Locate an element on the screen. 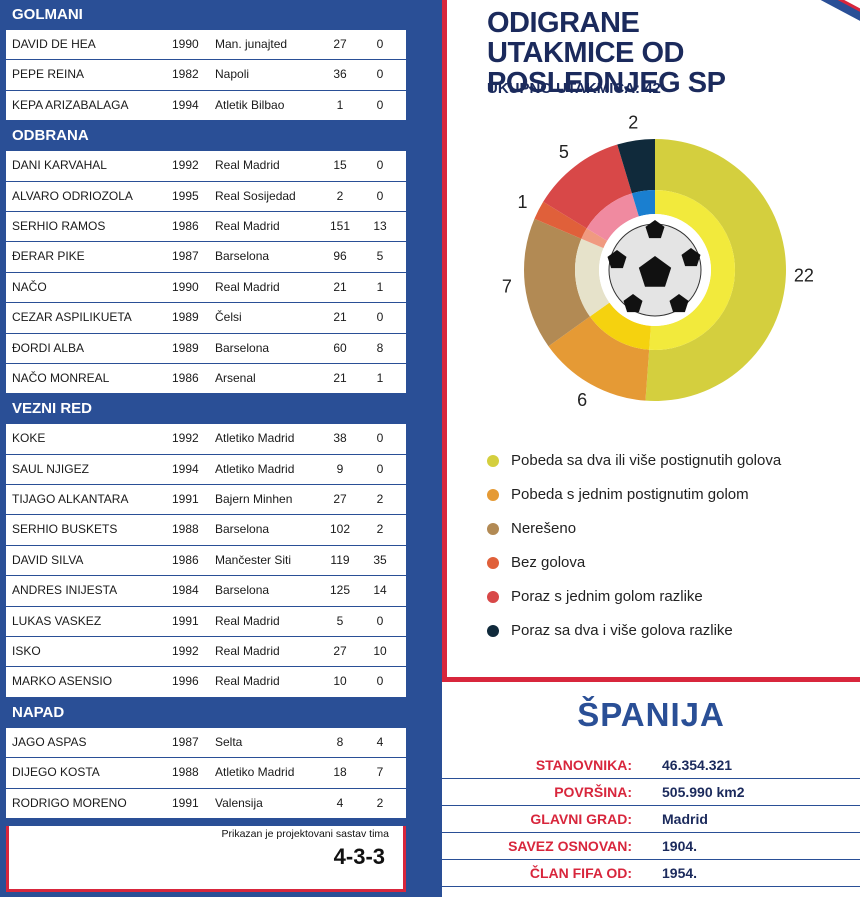  donut-slice is located at coordinates (560, 220).